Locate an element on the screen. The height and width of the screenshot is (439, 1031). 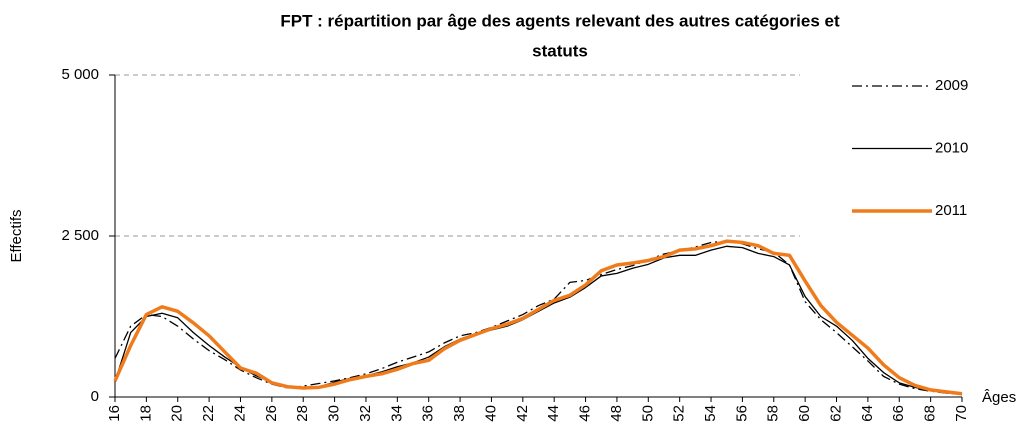
x-tick-label: 70 is located at coordinates (961, 413).